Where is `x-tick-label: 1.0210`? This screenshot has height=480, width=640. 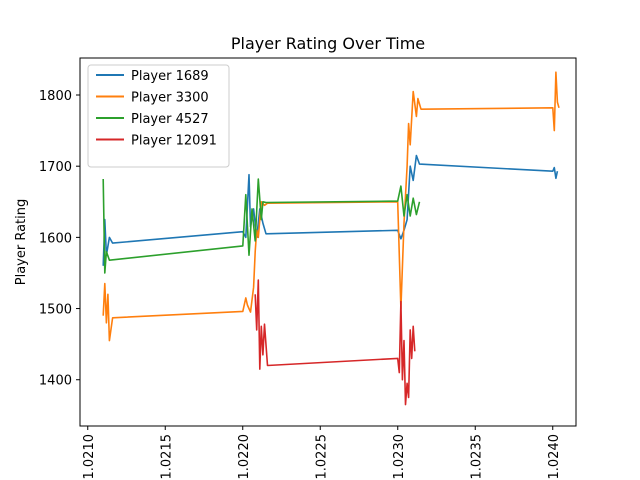 x-tick-label: 1.0210 is located at coordinates (89, 457).